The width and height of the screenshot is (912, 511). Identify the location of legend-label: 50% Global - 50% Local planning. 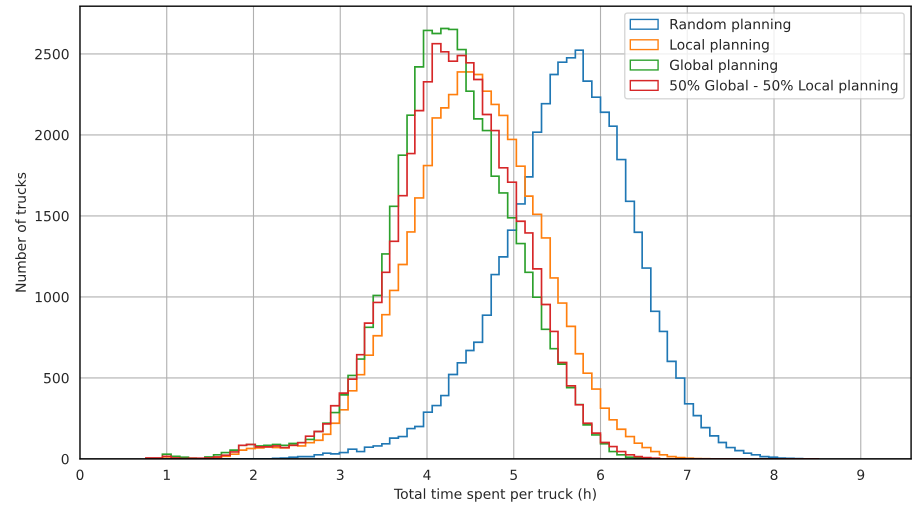
(784, 87).